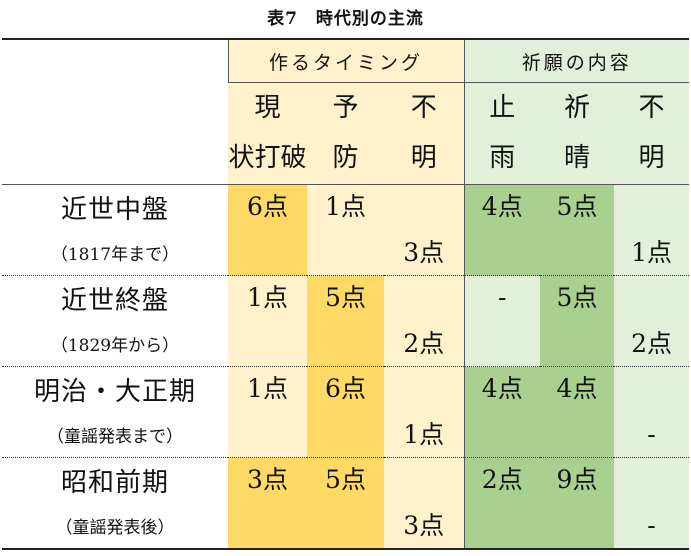  Describe the element at coordinates (115, 526) in the screenshot. I see `row-note: （童謡発表後）` at that location.